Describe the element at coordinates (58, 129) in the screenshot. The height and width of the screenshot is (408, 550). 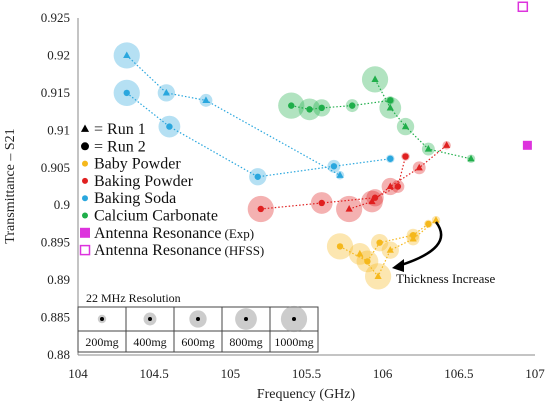
I see `y-tick-label: 0.91` at that location.